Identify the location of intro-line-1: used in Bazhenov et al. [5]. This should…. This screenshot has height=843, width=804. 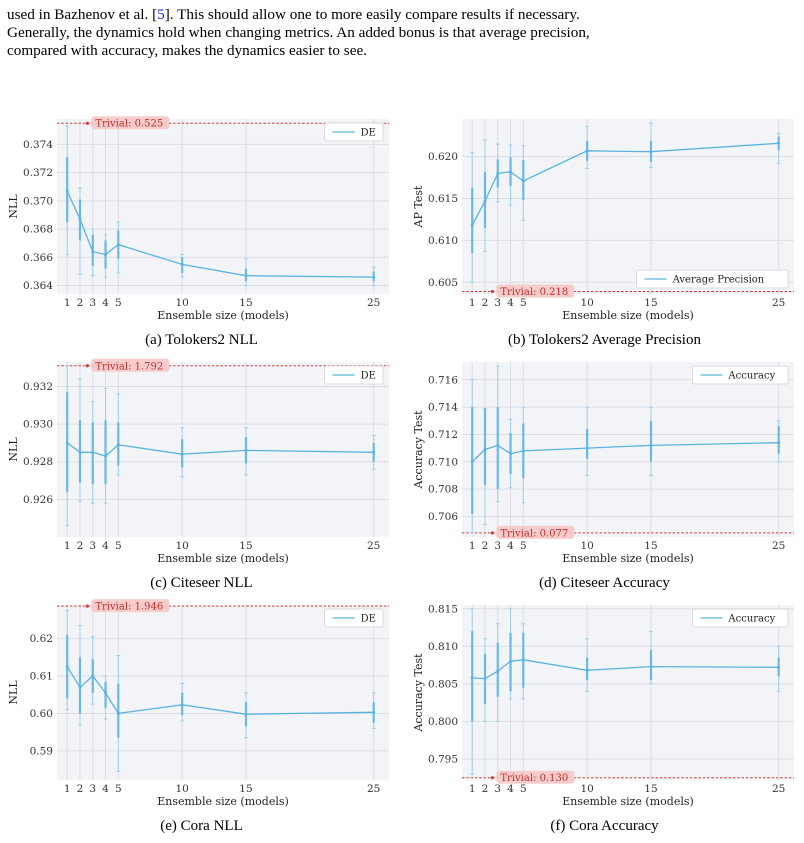
(402, 15).